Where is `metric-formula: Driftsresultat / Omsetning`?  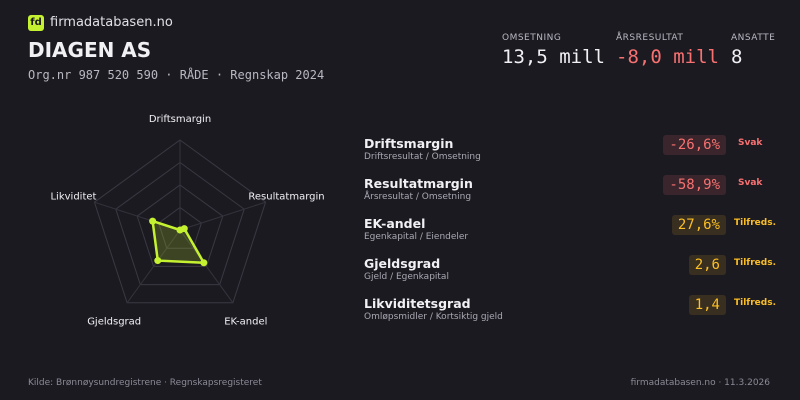 metric-formula: Driftsresultat / Omsetning is located at coordinates (422, 157).